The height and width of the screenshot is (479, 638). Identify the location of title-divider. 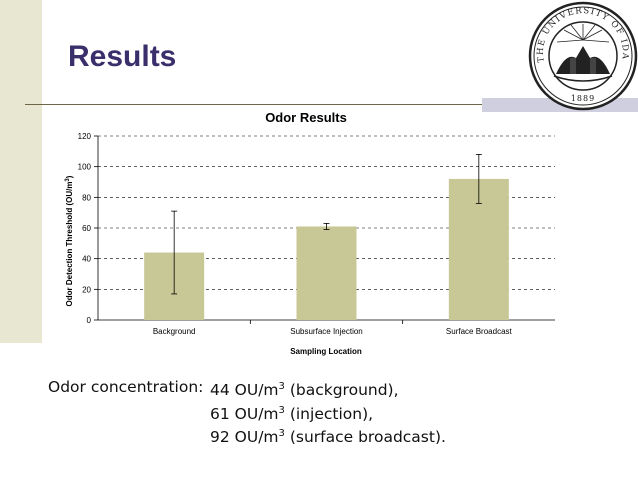
(305, 104).